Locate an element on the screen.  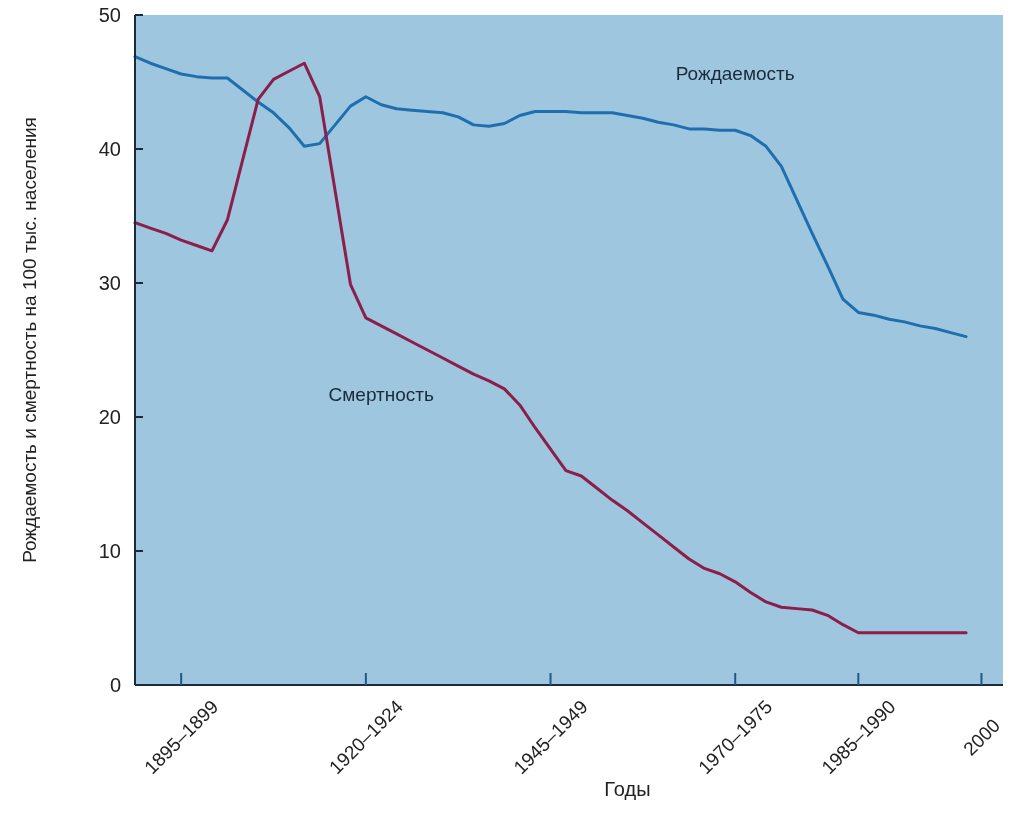
y-axis-title: Рождаемость и смертность на 100 тыс. населения is located at coordinates (29, 340).